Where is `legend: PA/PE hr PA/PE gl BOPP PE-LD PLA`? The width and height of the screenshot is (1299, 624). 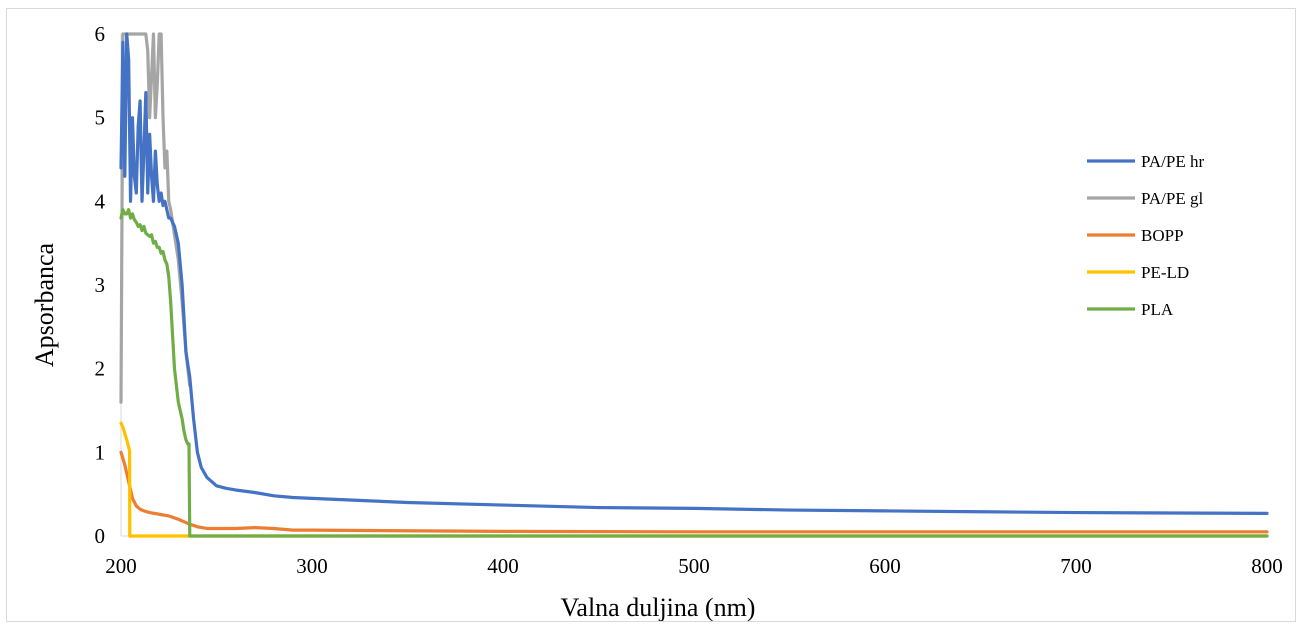
legend: PA/PE hr PA/PE gl BOPP PE-LD PLA is located at coordinates (1145, 235).